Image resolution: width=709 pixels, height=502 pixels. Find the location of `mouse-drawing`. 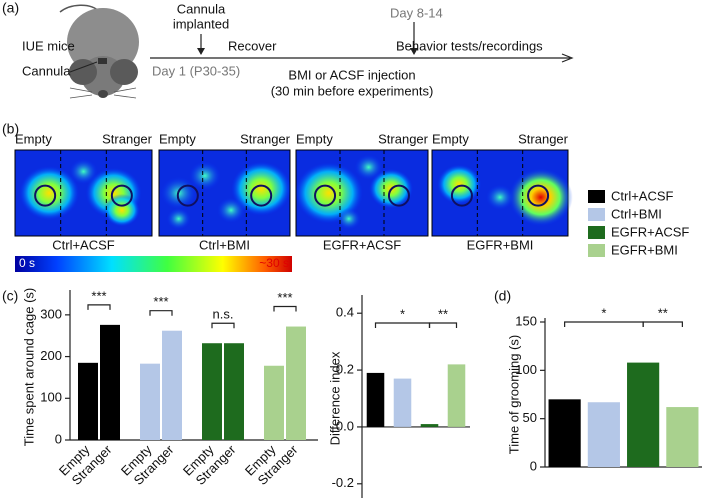

mouse-drawing is located at coordinates (99, 51).